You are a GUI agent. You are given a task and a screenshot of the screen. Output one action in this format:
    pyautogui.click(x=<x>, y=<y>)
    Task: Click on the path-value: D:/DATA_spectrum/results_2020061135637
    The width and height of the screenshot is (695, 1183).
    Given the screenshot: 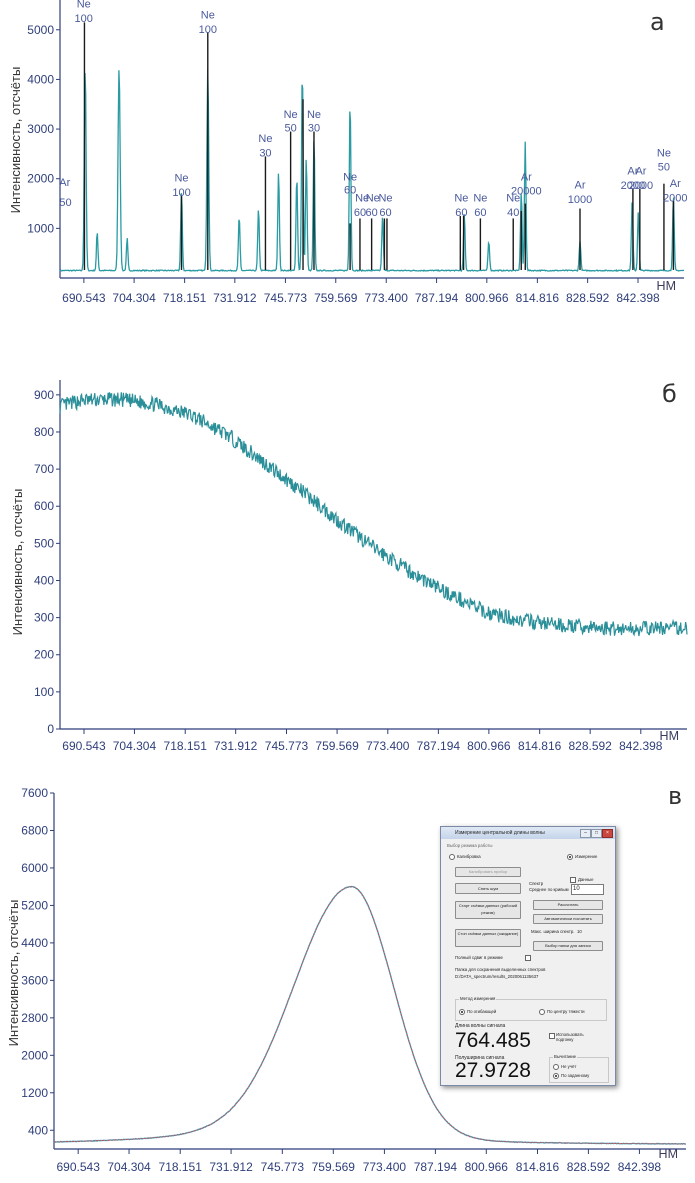 What is the action you would take?
    pyautogui.click(x=497, y=976)
    